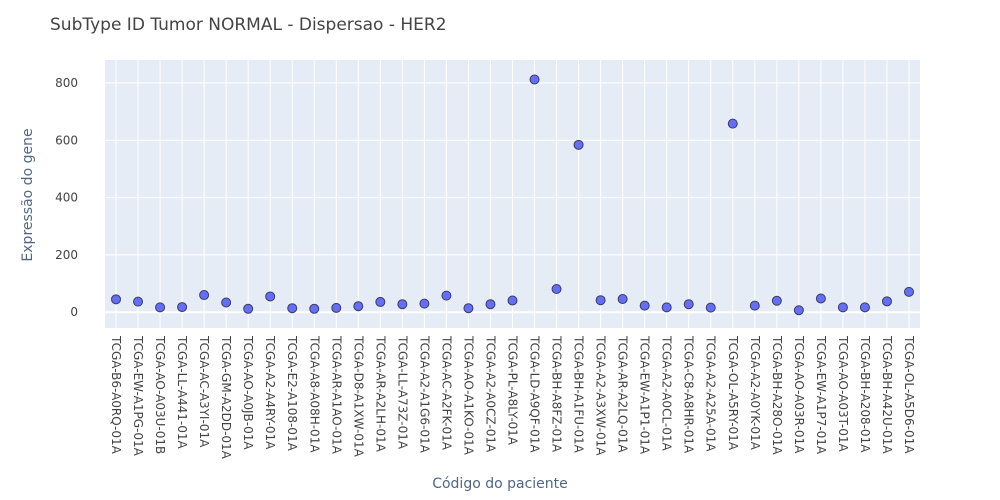 This screenshot has height=500, width=1000. What do you see at coordinates (667, 393) in the screenshot?
I see `x-tick-label: TCGA-A2-A0CL-01A` at bounding box center [667, 393].